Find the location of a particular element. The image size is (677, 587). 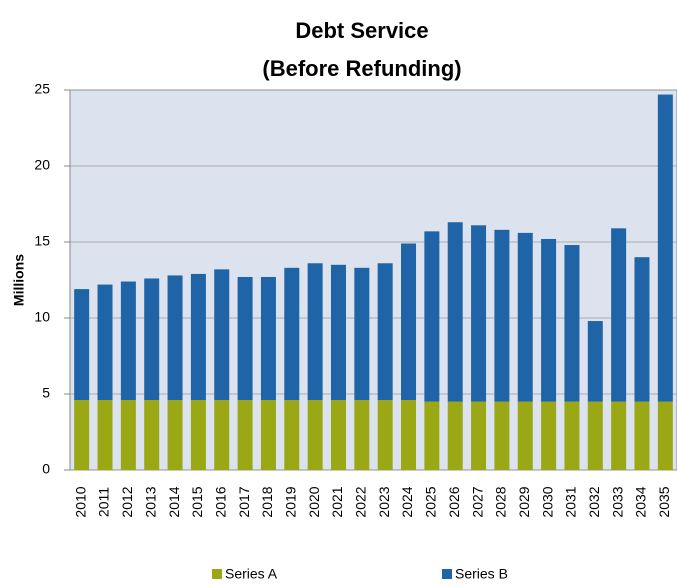

x-tick-label: 2013 is located at coordinates (150, 501).